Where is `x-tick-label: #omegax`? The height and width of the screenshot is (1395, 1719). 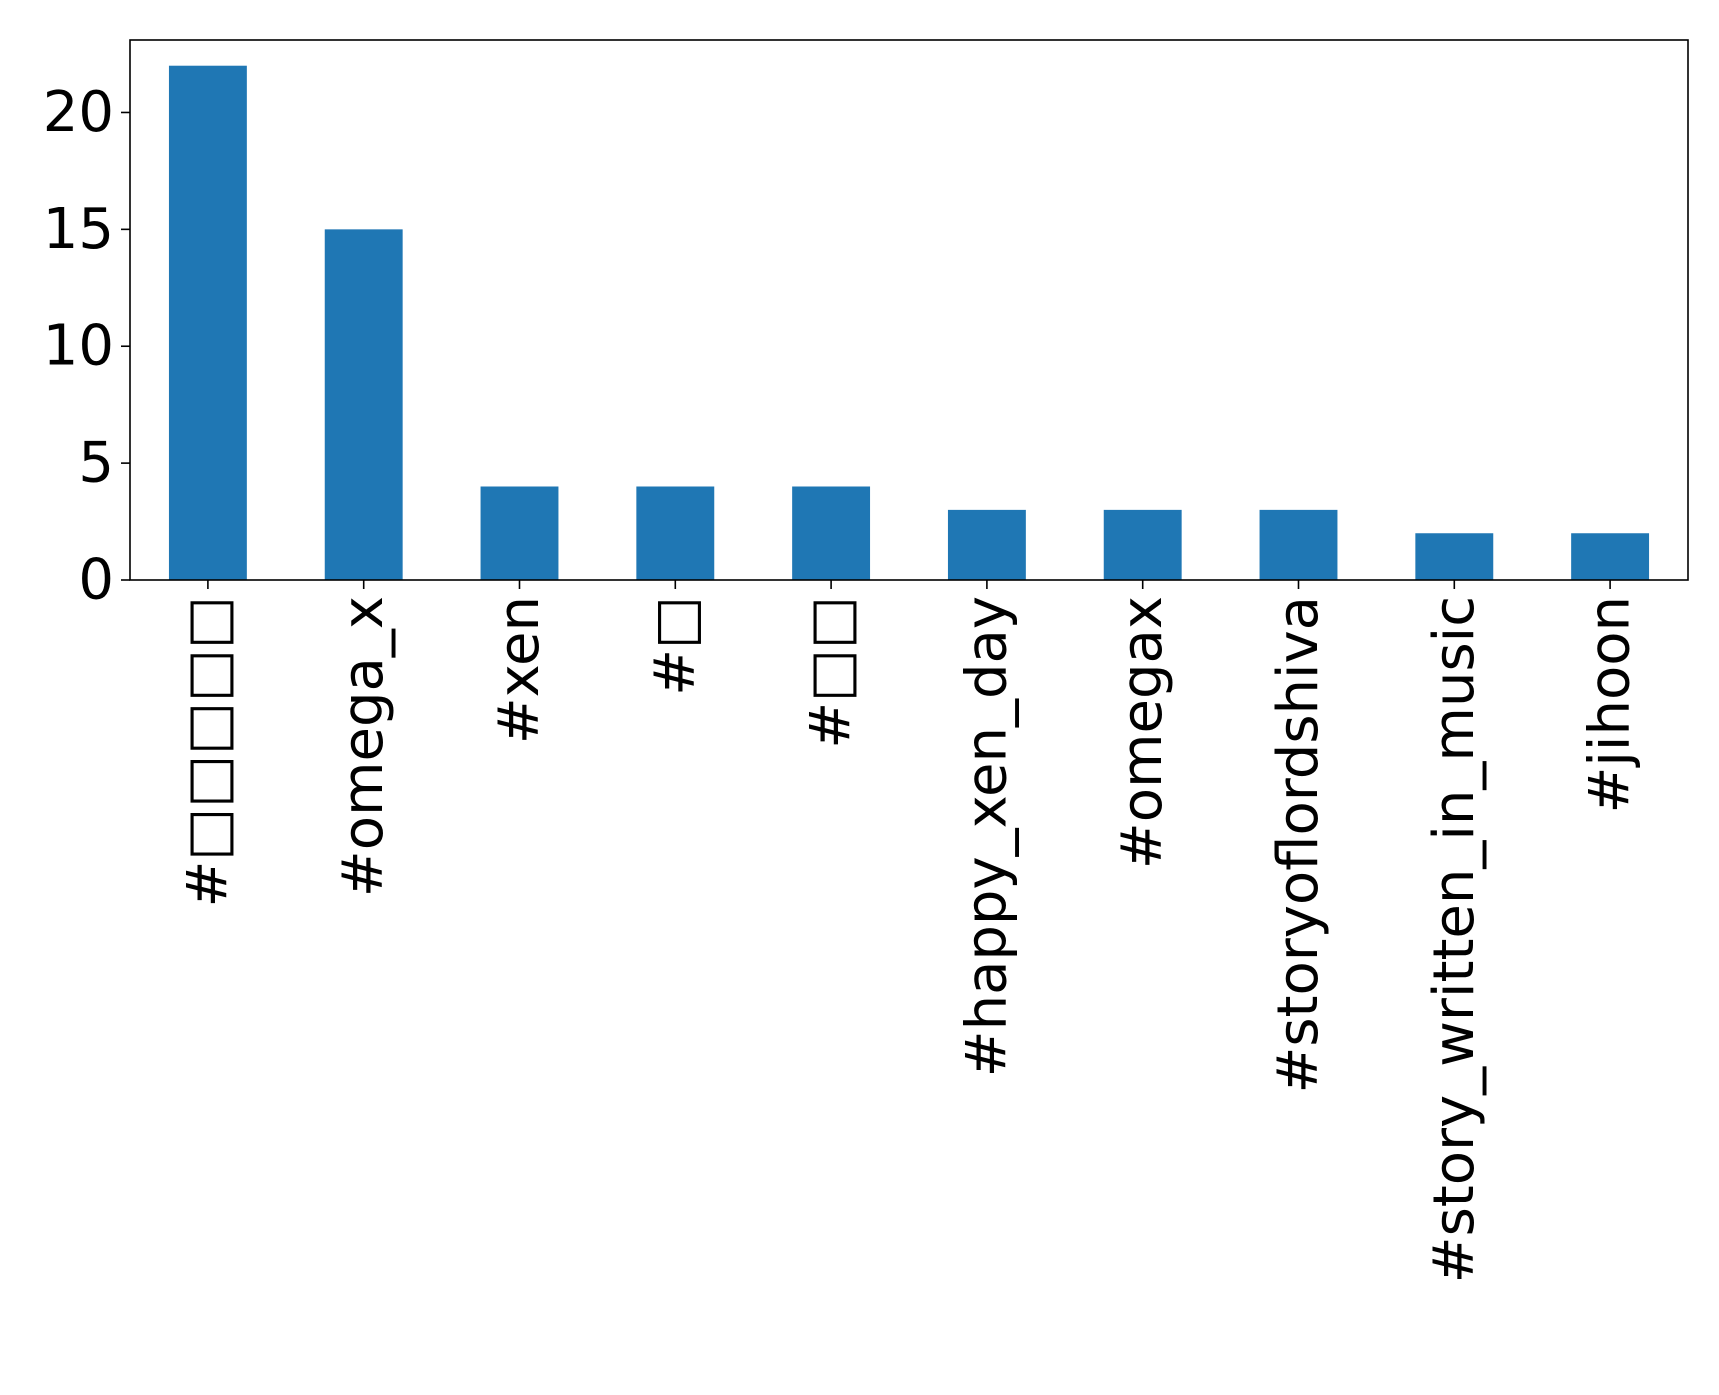 x-tick-label: #omegax is located at coordinates (1142, 732).